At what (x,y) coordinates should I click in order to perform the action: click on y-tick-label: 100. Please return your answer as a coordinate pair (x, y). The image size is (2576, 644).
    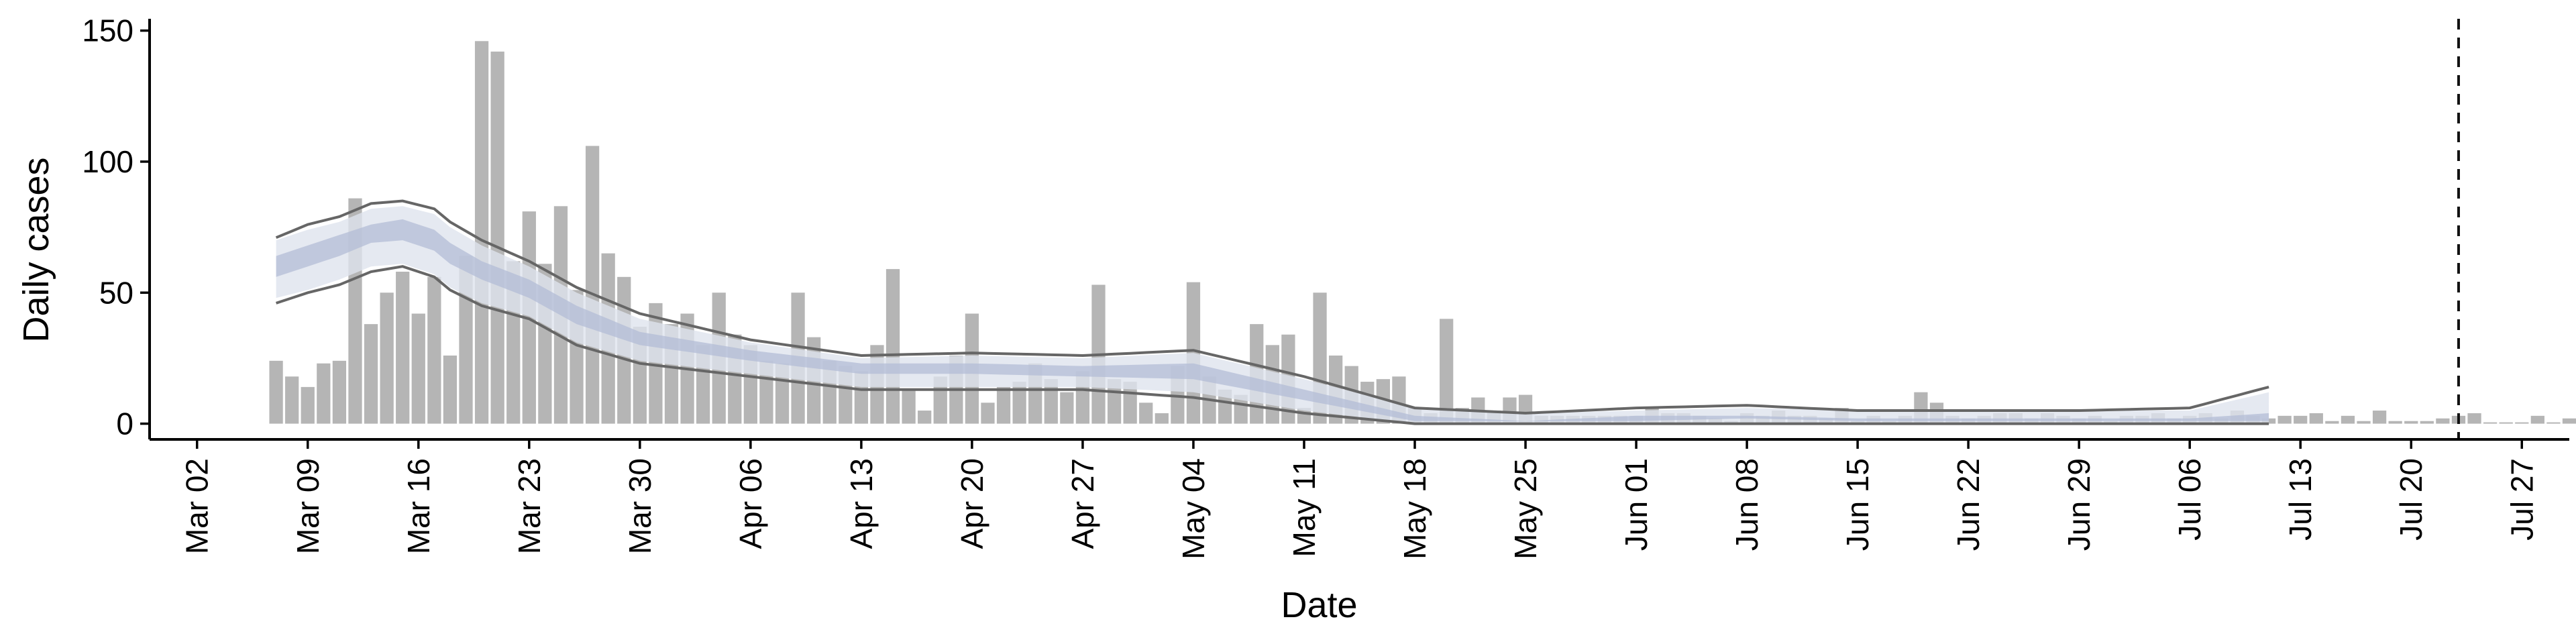
    Looking at the image, I should click on (107, 161).